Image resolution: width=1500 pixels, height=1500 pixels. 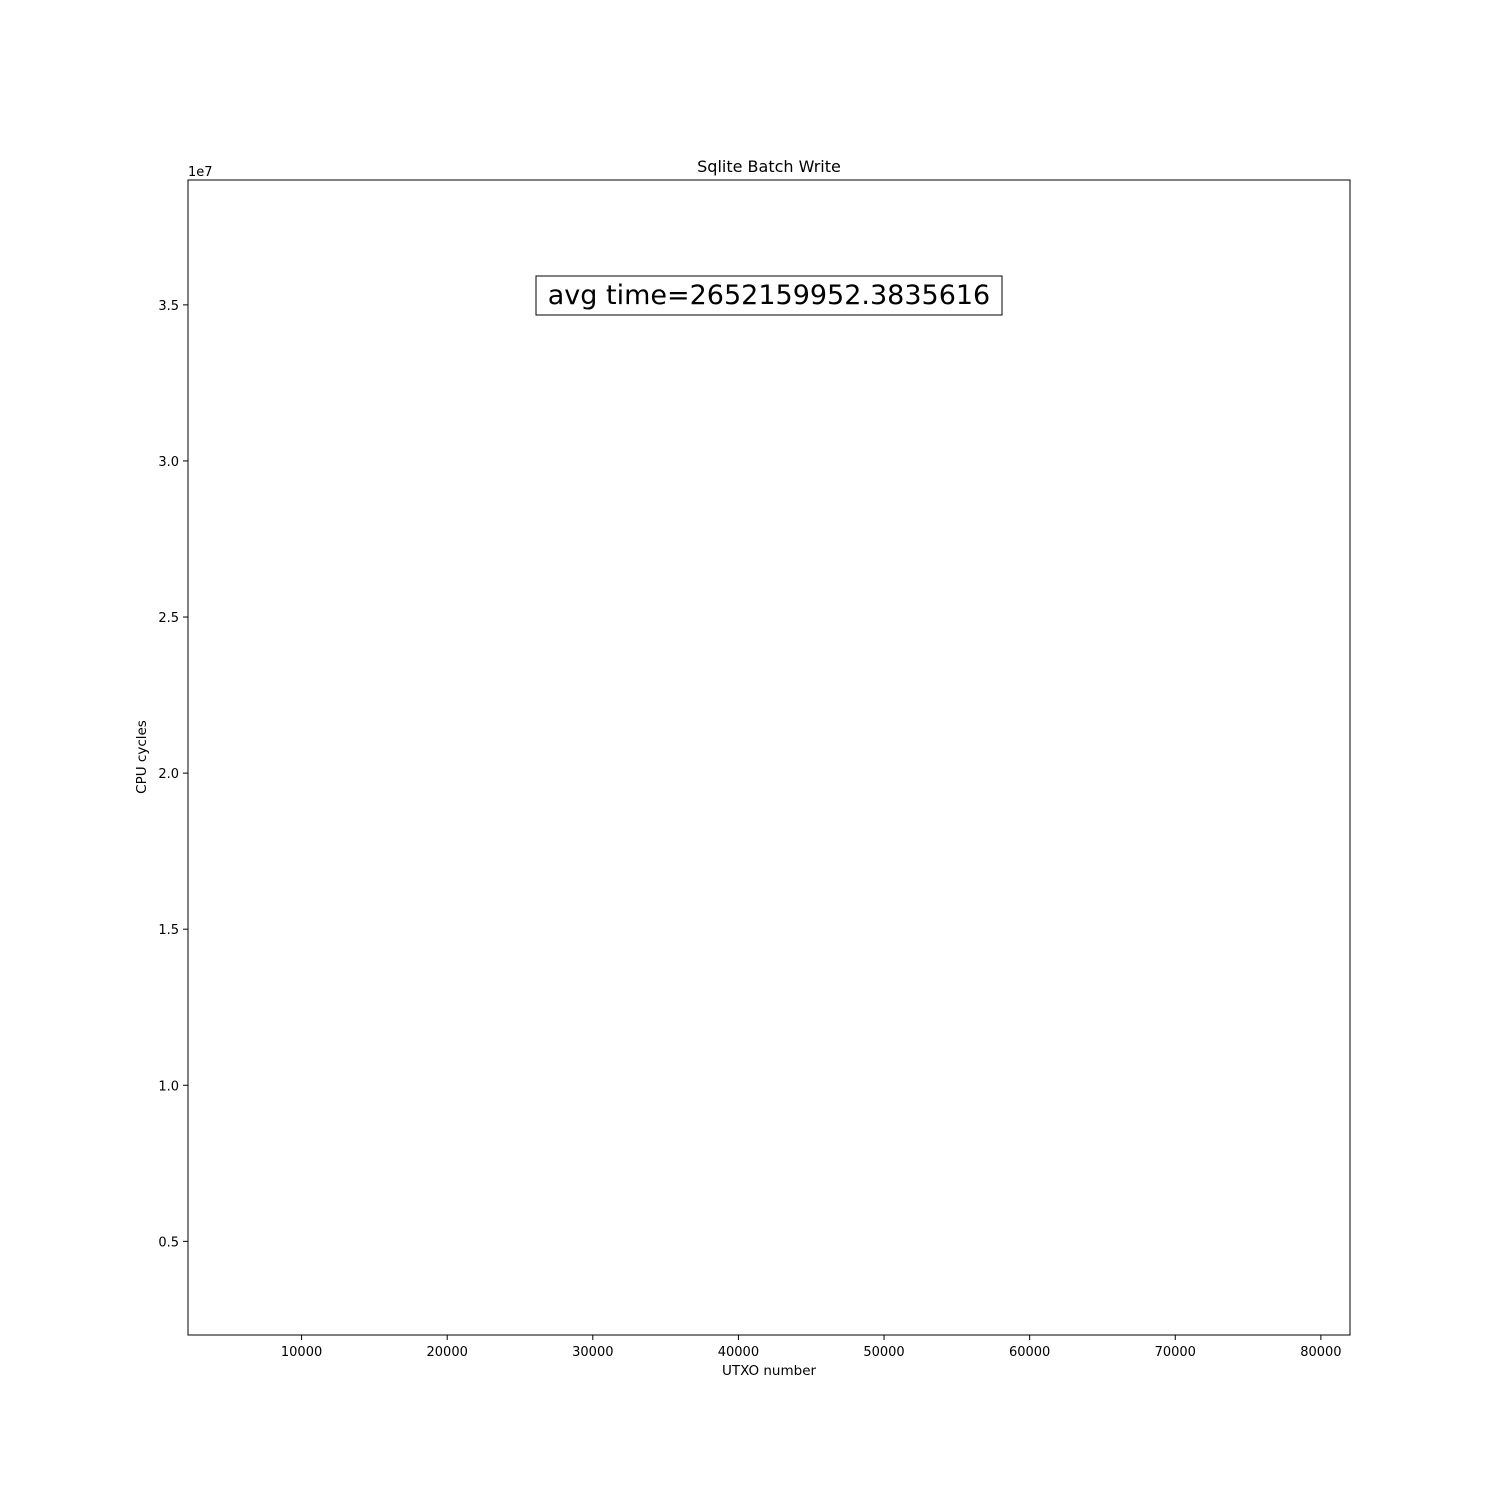 I want to click on x-tick-label: 80000, so click(x=1320, y=1352).